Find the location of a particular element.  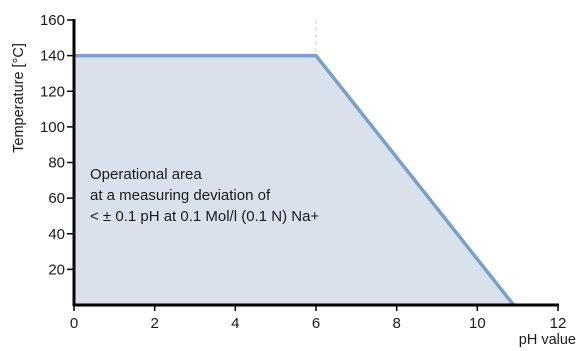

y-axis-ticks: 20 40 60 80 100 120 140 160 is located at coordinates (57, 145).